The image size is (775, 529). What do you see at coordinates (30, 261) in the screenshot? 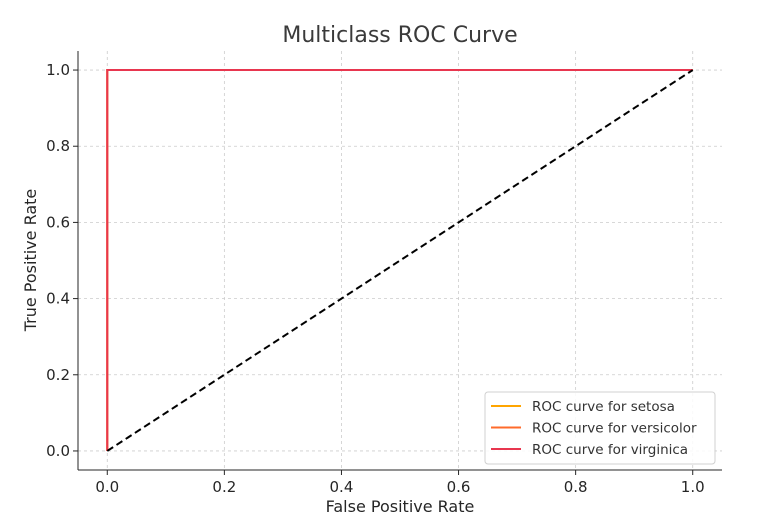
I see `y-axis-label: True Positive Rate` at bounding box center [30, 261].